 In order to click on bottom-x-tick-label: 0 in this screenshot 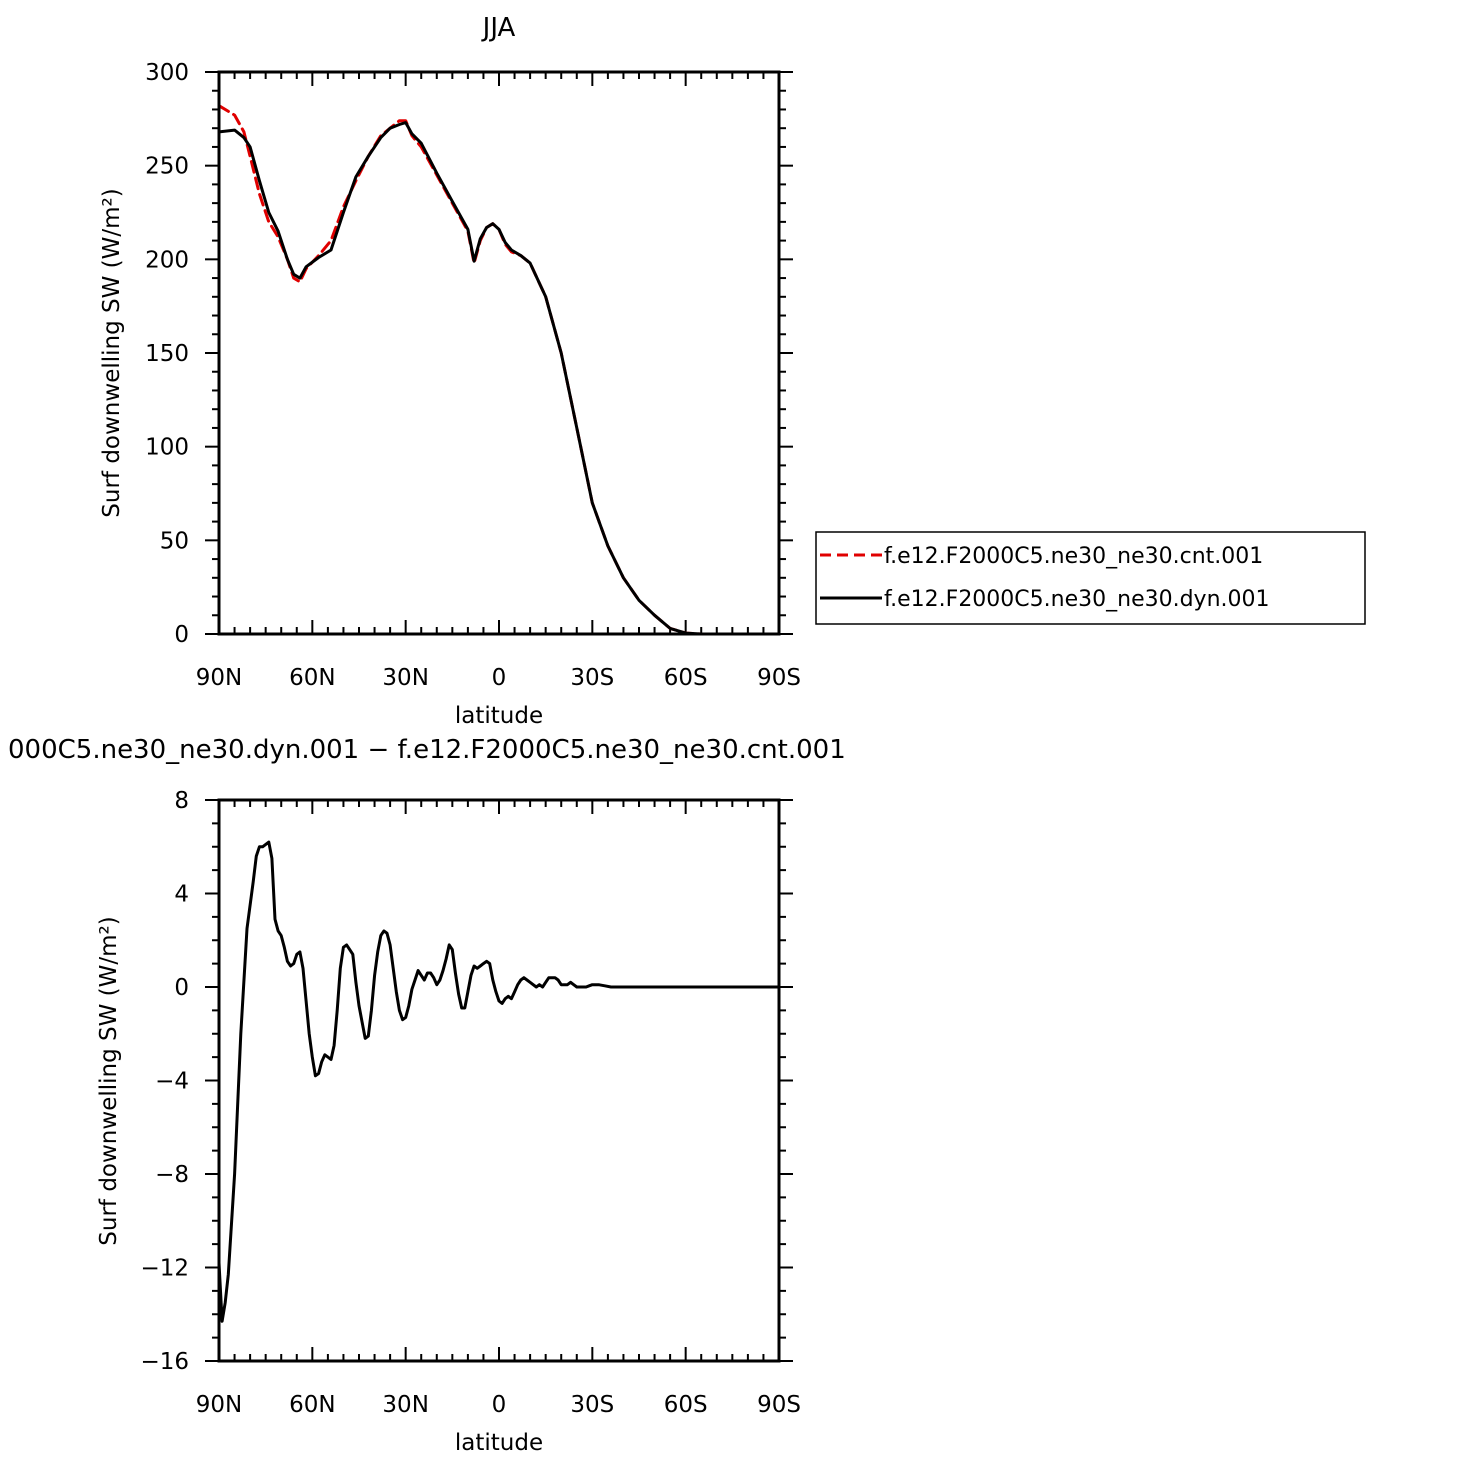, I will do `click(499, 1405)`.